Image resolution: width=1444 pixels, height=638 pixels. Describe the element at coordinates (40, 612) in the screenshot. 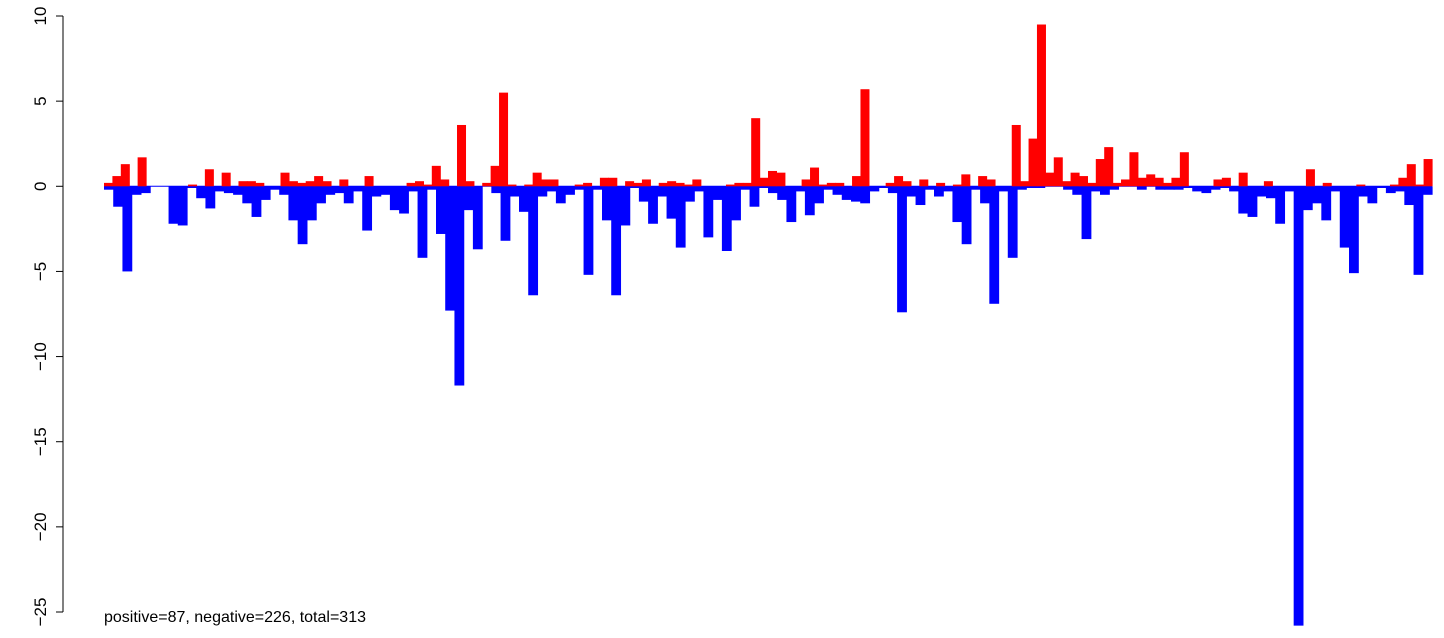

I see `y-tick-label: −25` at that location.